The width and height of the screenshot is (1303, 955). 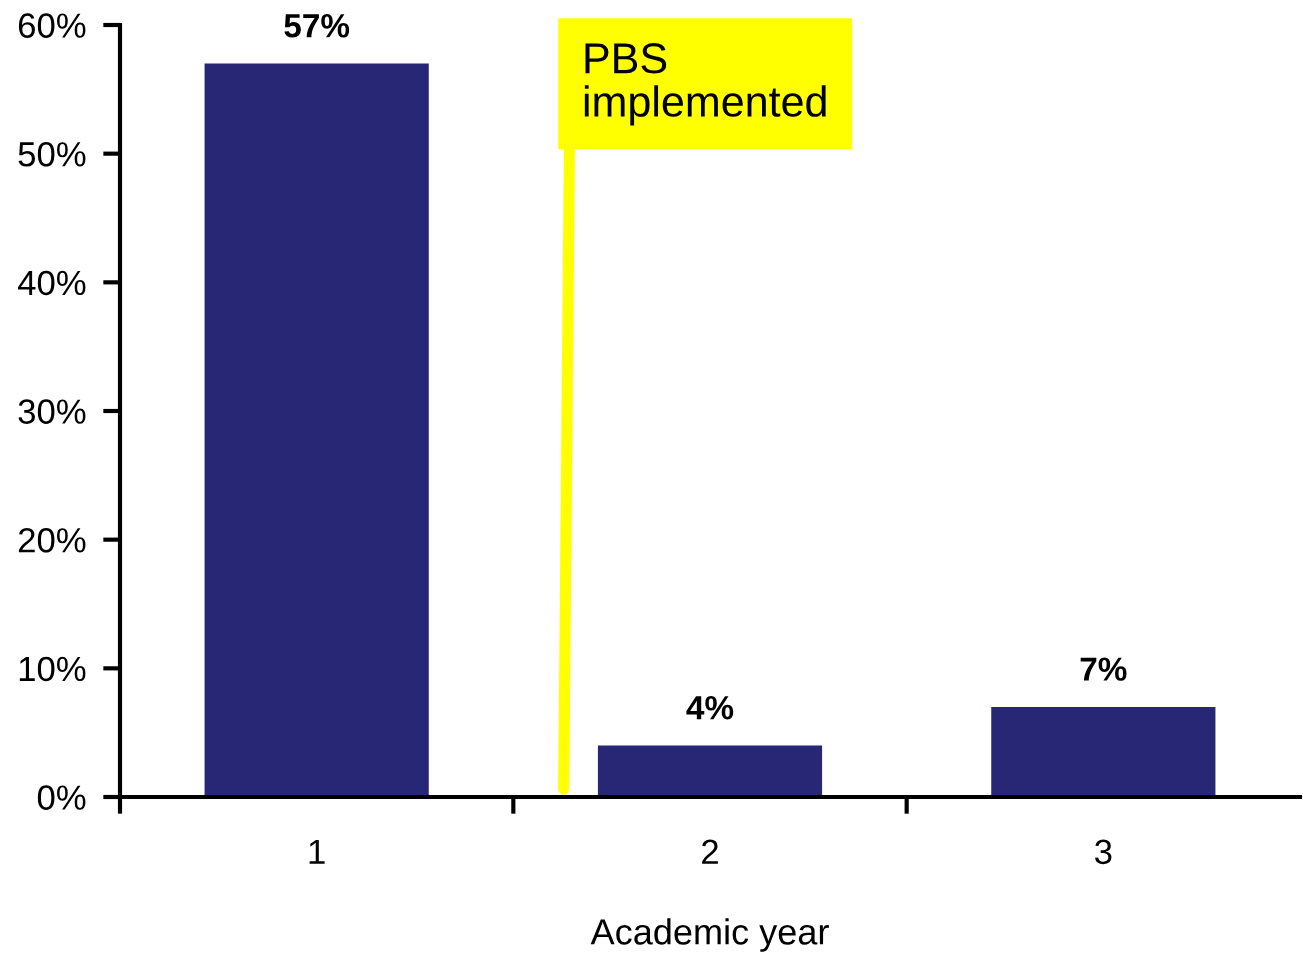 What do you see at coordinates (317, 851) in the screenshot?
I see `x-tick-label: 1` at bounding box center [317, 851].